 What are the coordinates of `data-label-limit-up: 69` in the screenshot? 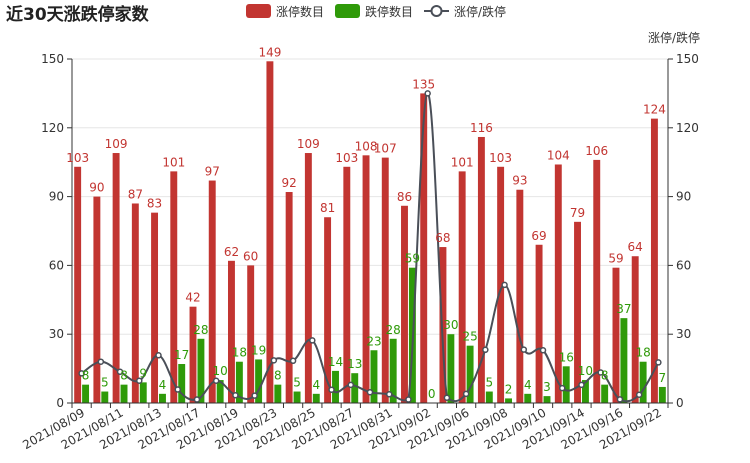 It's located at (538, 236).